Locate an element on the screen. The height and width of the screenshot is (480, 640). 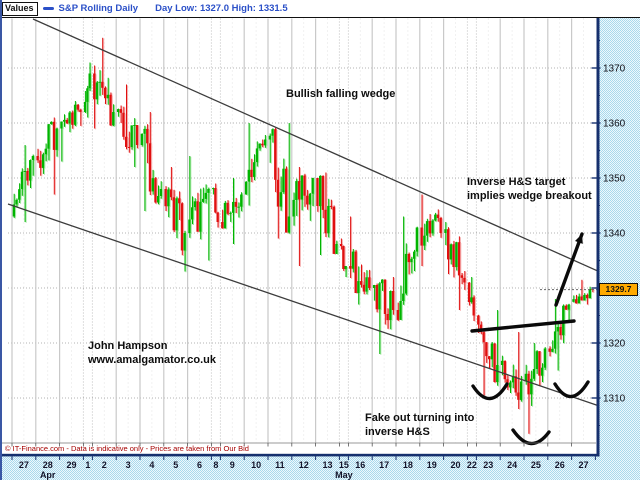
x-tick-label: 15 is located at coordinates (344, 465).